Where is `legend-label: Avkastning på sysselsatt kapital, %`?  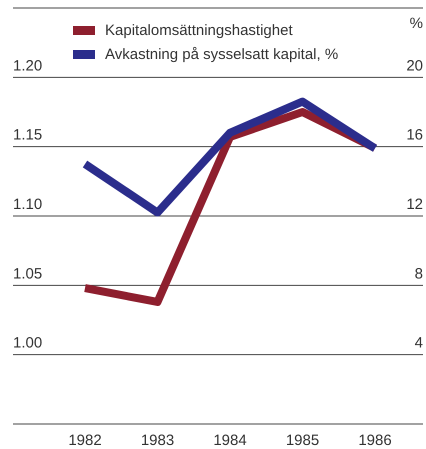
legend-label: Avkastning på sysselsatt kapital, % is located at coordinates (221, 54).